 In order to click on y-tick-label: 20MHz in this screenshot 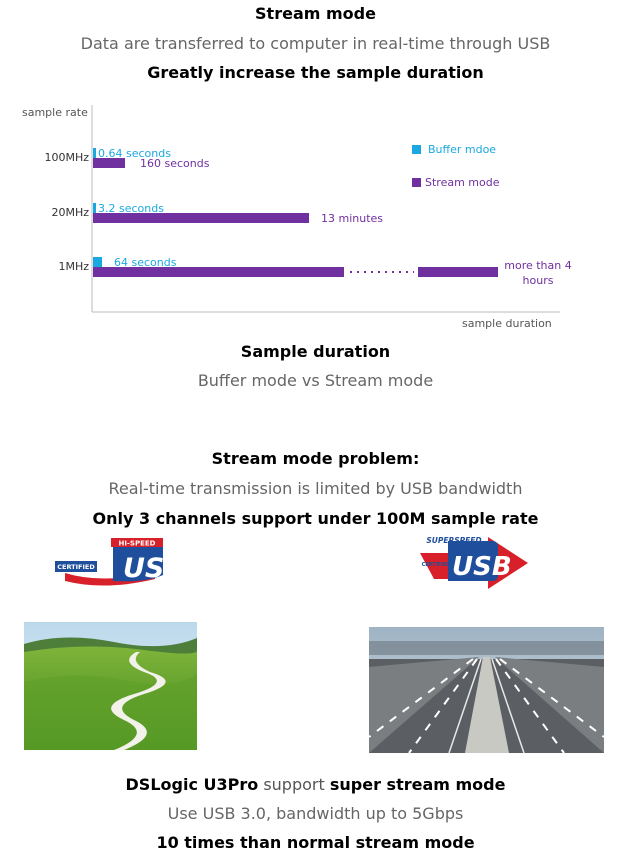, I will do `click(70, 212)`.